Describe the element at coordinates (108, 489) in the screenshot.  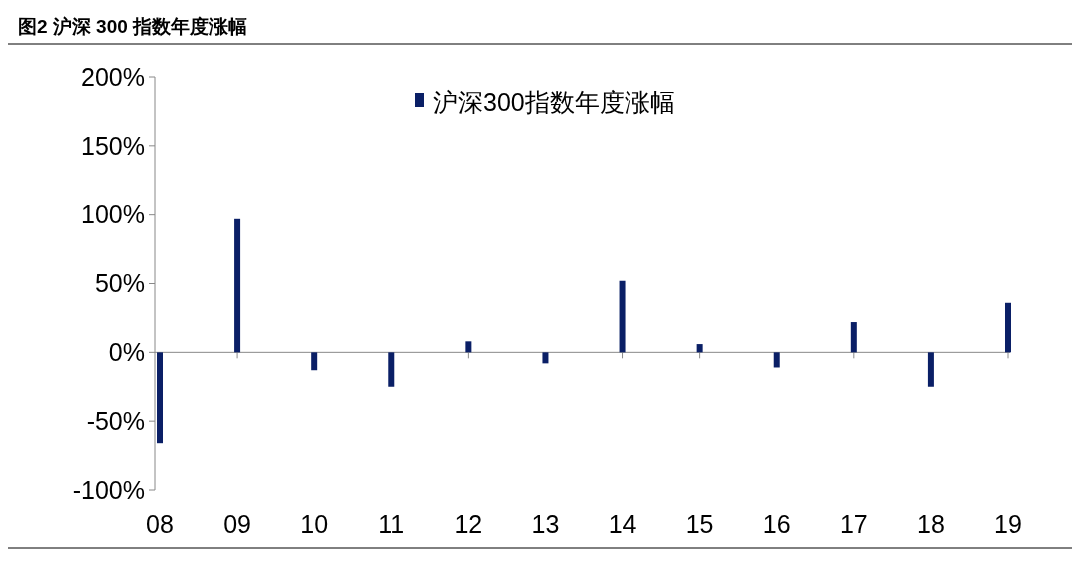
I see `y-tick-label: -100%` at that location.